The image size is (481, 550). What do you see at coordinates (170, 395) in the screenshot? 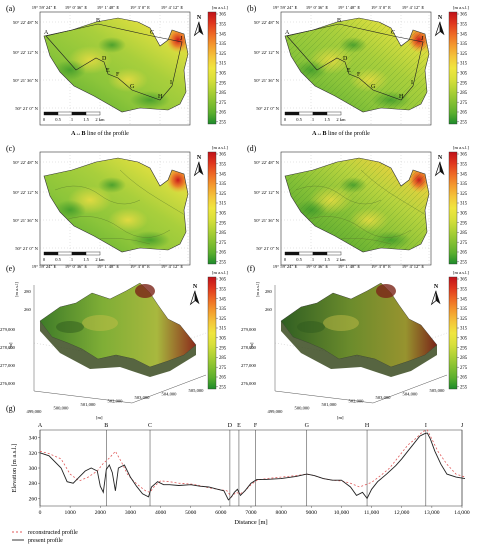
I see `svg-text: 504,000` at bounding box center [170, 395].